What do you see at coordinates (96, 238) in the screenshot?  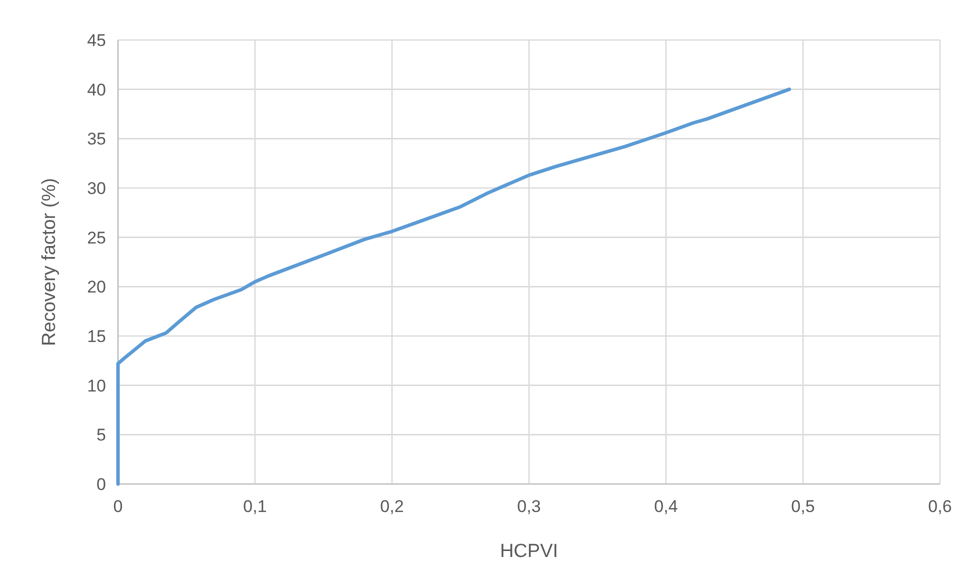 I see `y-tick-label: 25` at bounding box center [96, 238].